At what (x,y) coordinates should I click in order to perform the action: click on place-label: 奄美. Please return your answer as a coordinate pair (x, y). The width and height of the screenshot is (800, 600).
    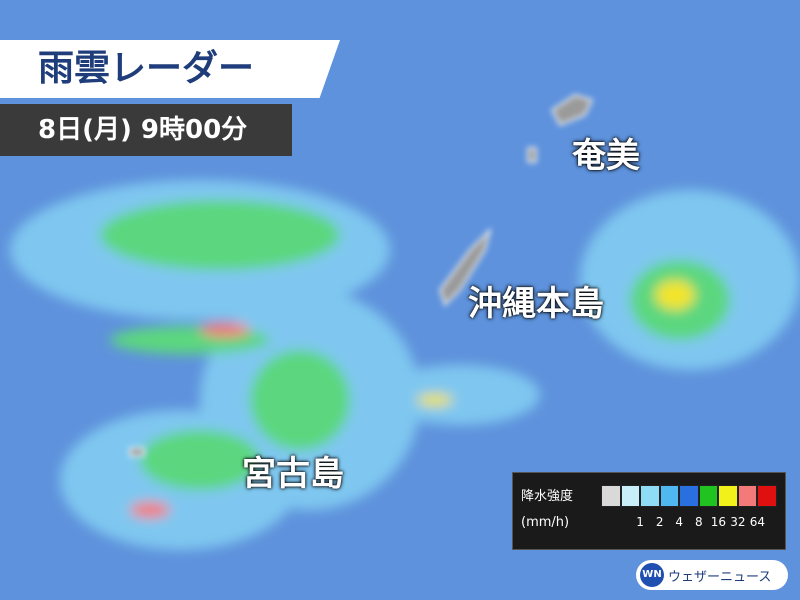
    Looking at the image, I should click on (606, 156).